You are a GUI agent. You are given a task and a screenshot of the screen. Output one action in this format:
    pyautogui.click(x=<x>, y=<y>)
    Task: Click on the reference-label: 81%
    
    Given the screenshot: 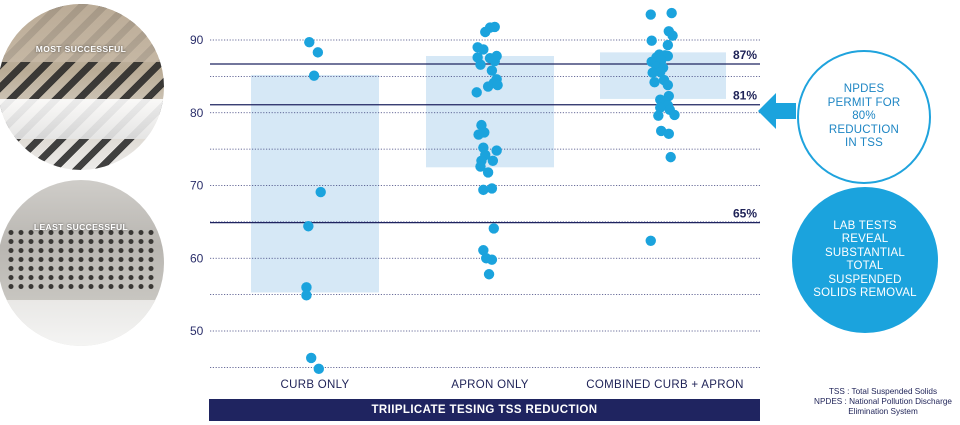 What is the action you would take?
    pyautogui.click(x=745, y=96)
    